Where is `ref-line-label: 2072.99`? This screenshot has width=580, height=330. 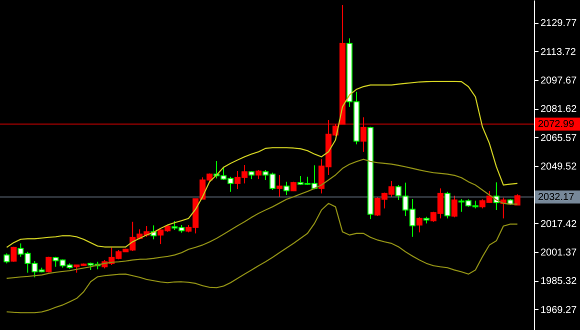 ref-line-label: 2072.99 is located at coordinates (556, 124).